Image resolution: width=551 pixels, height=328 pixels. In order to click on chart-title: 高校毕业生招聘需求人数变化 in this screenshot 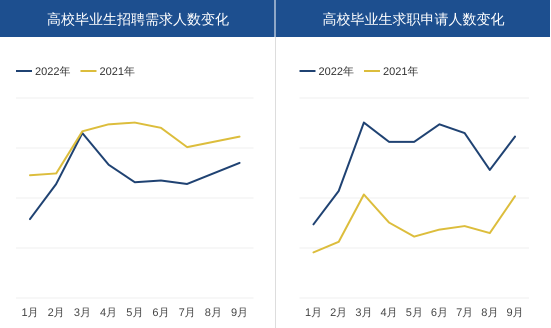, I will do `click(137, 19)`.